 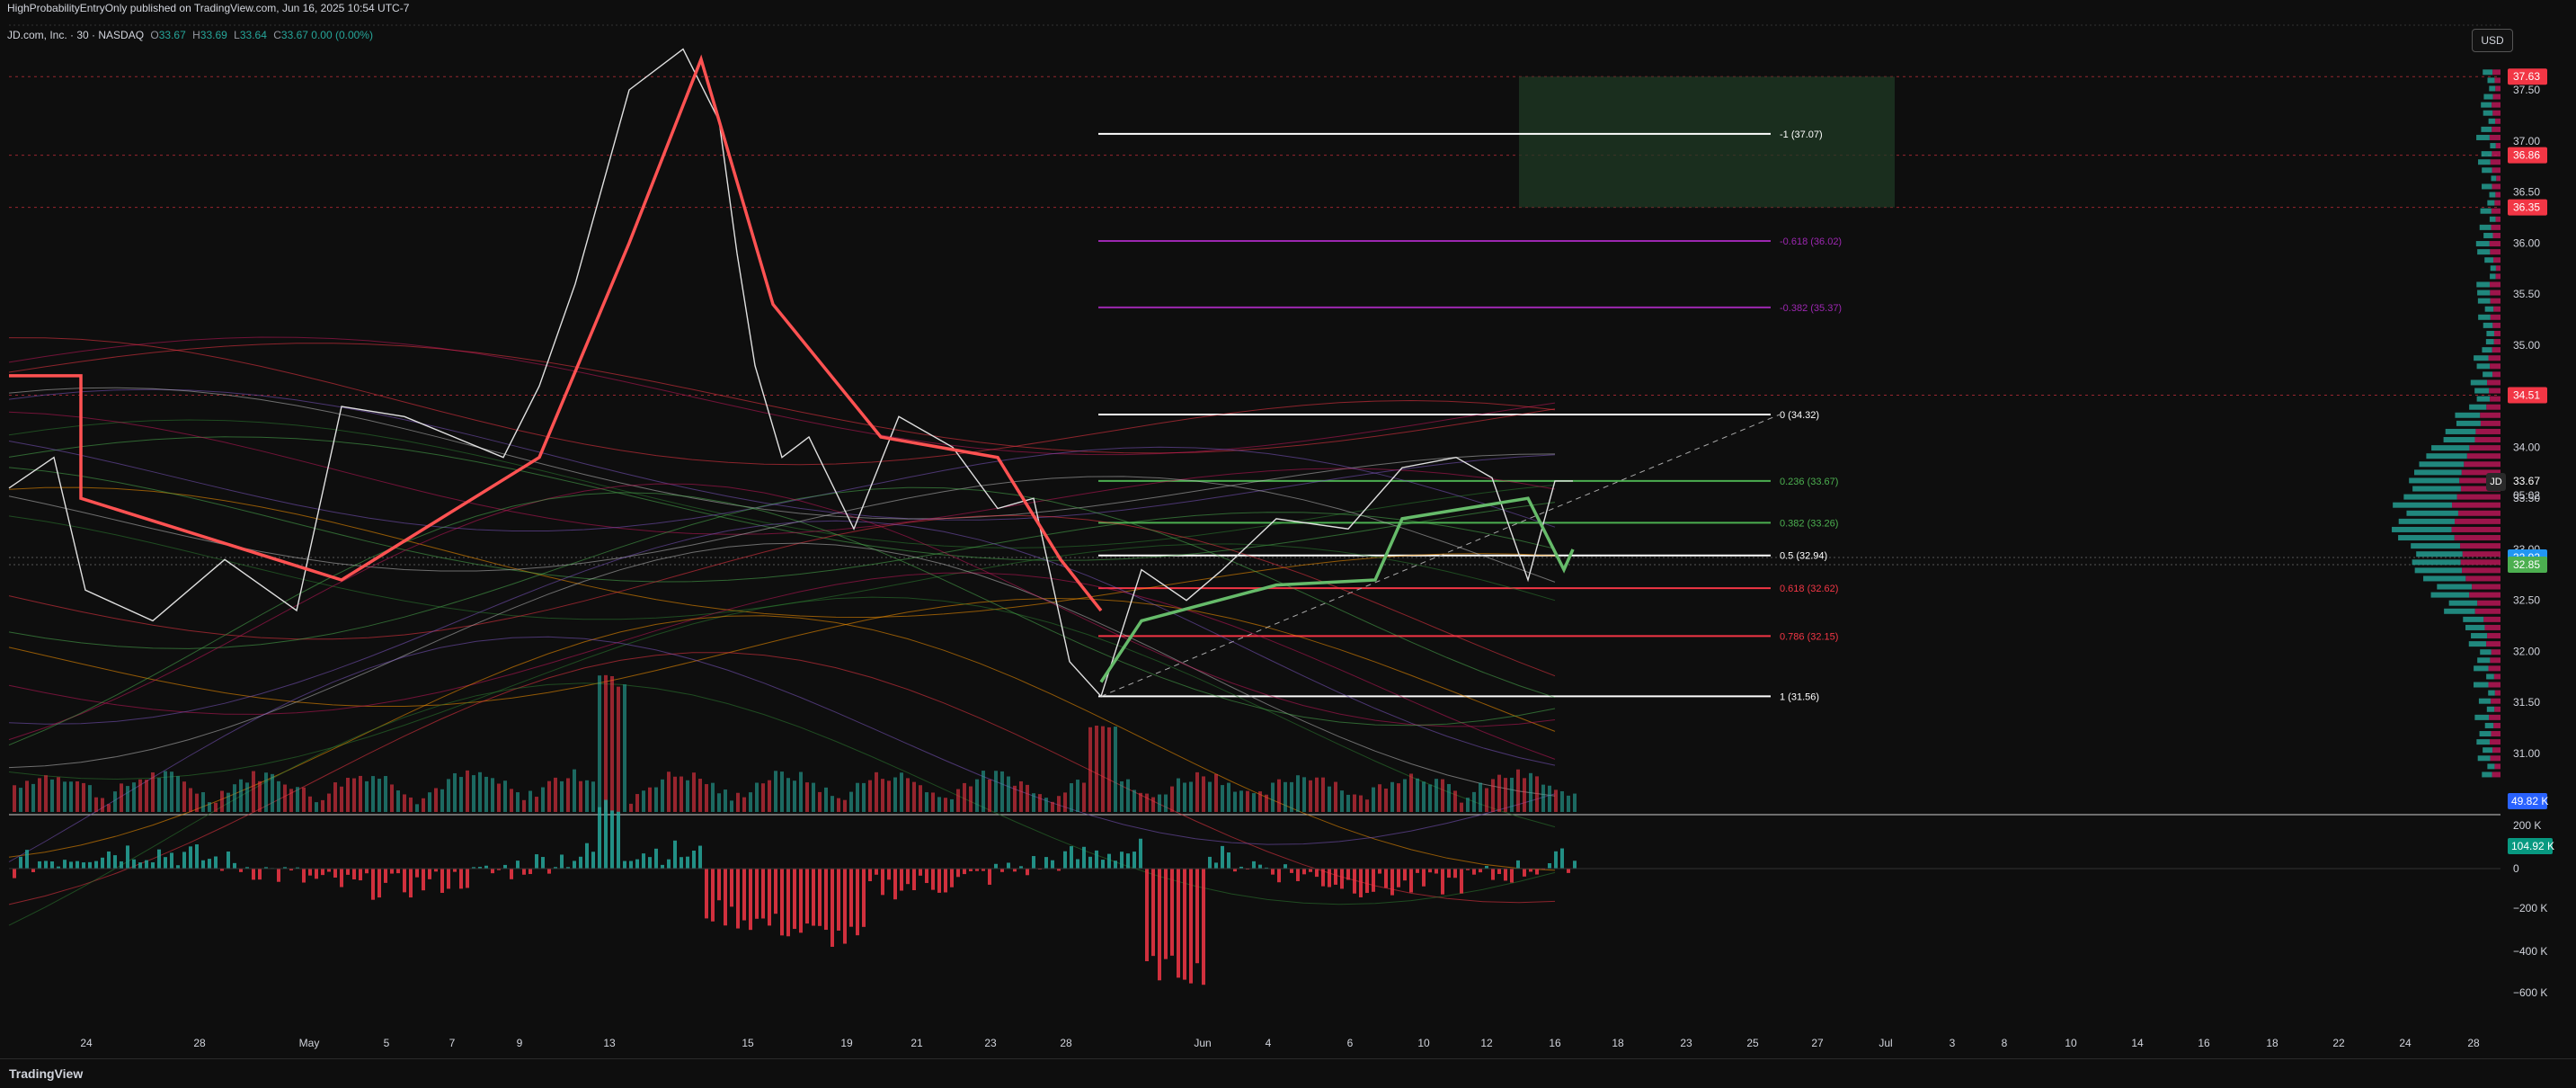 I want to click on time-axis-tick: May, so click(x=309, y=1043).